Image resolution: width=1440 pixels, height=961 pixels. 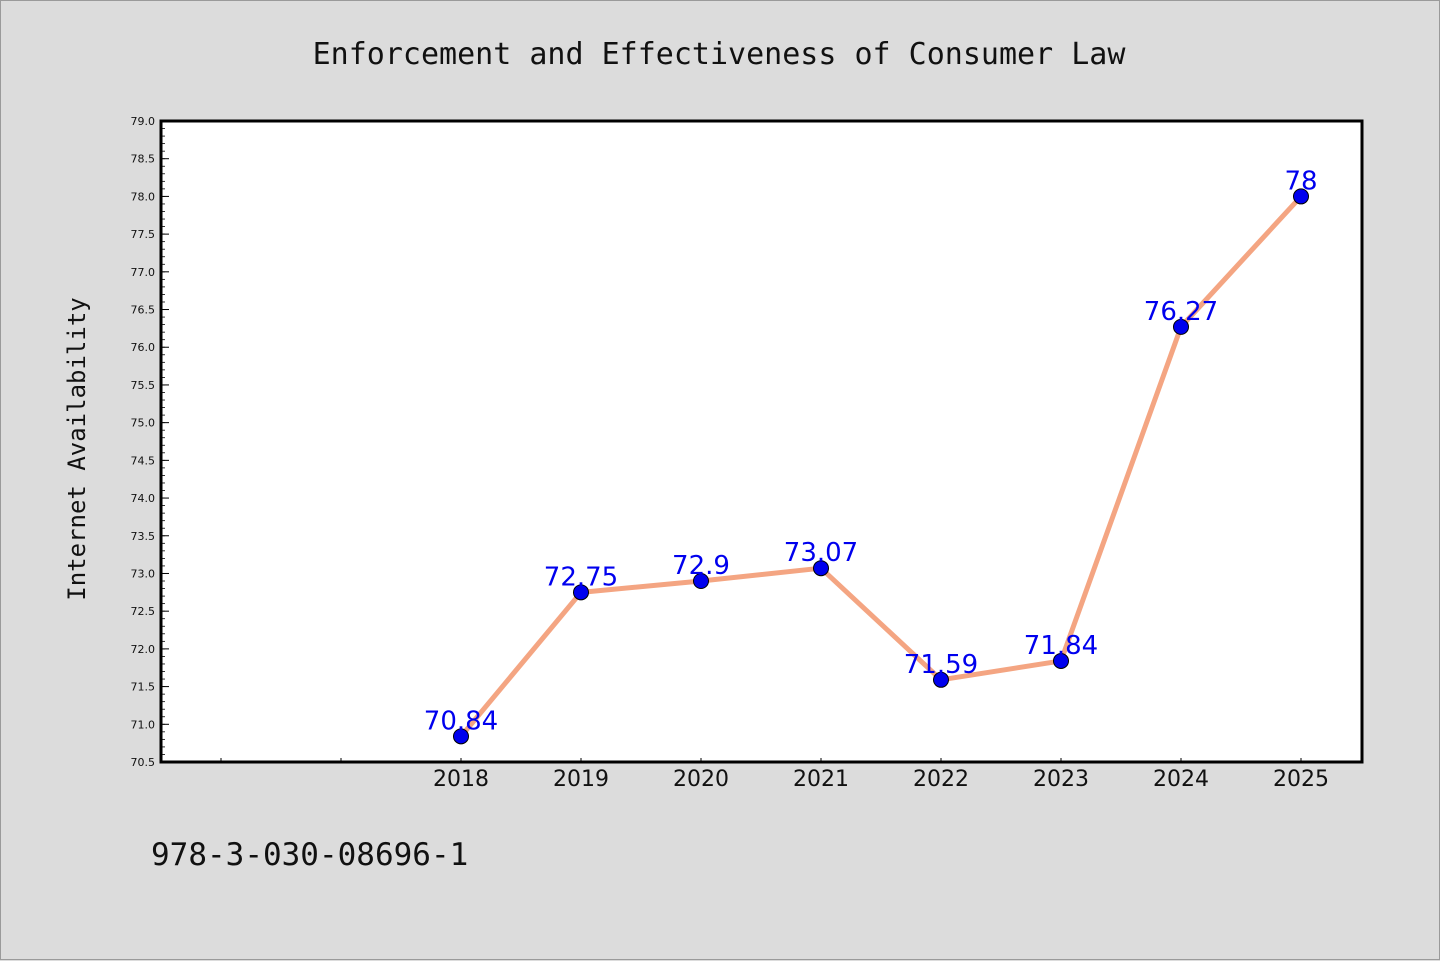 I want to click on data-label: 70.84, so click(x=461, y=721).